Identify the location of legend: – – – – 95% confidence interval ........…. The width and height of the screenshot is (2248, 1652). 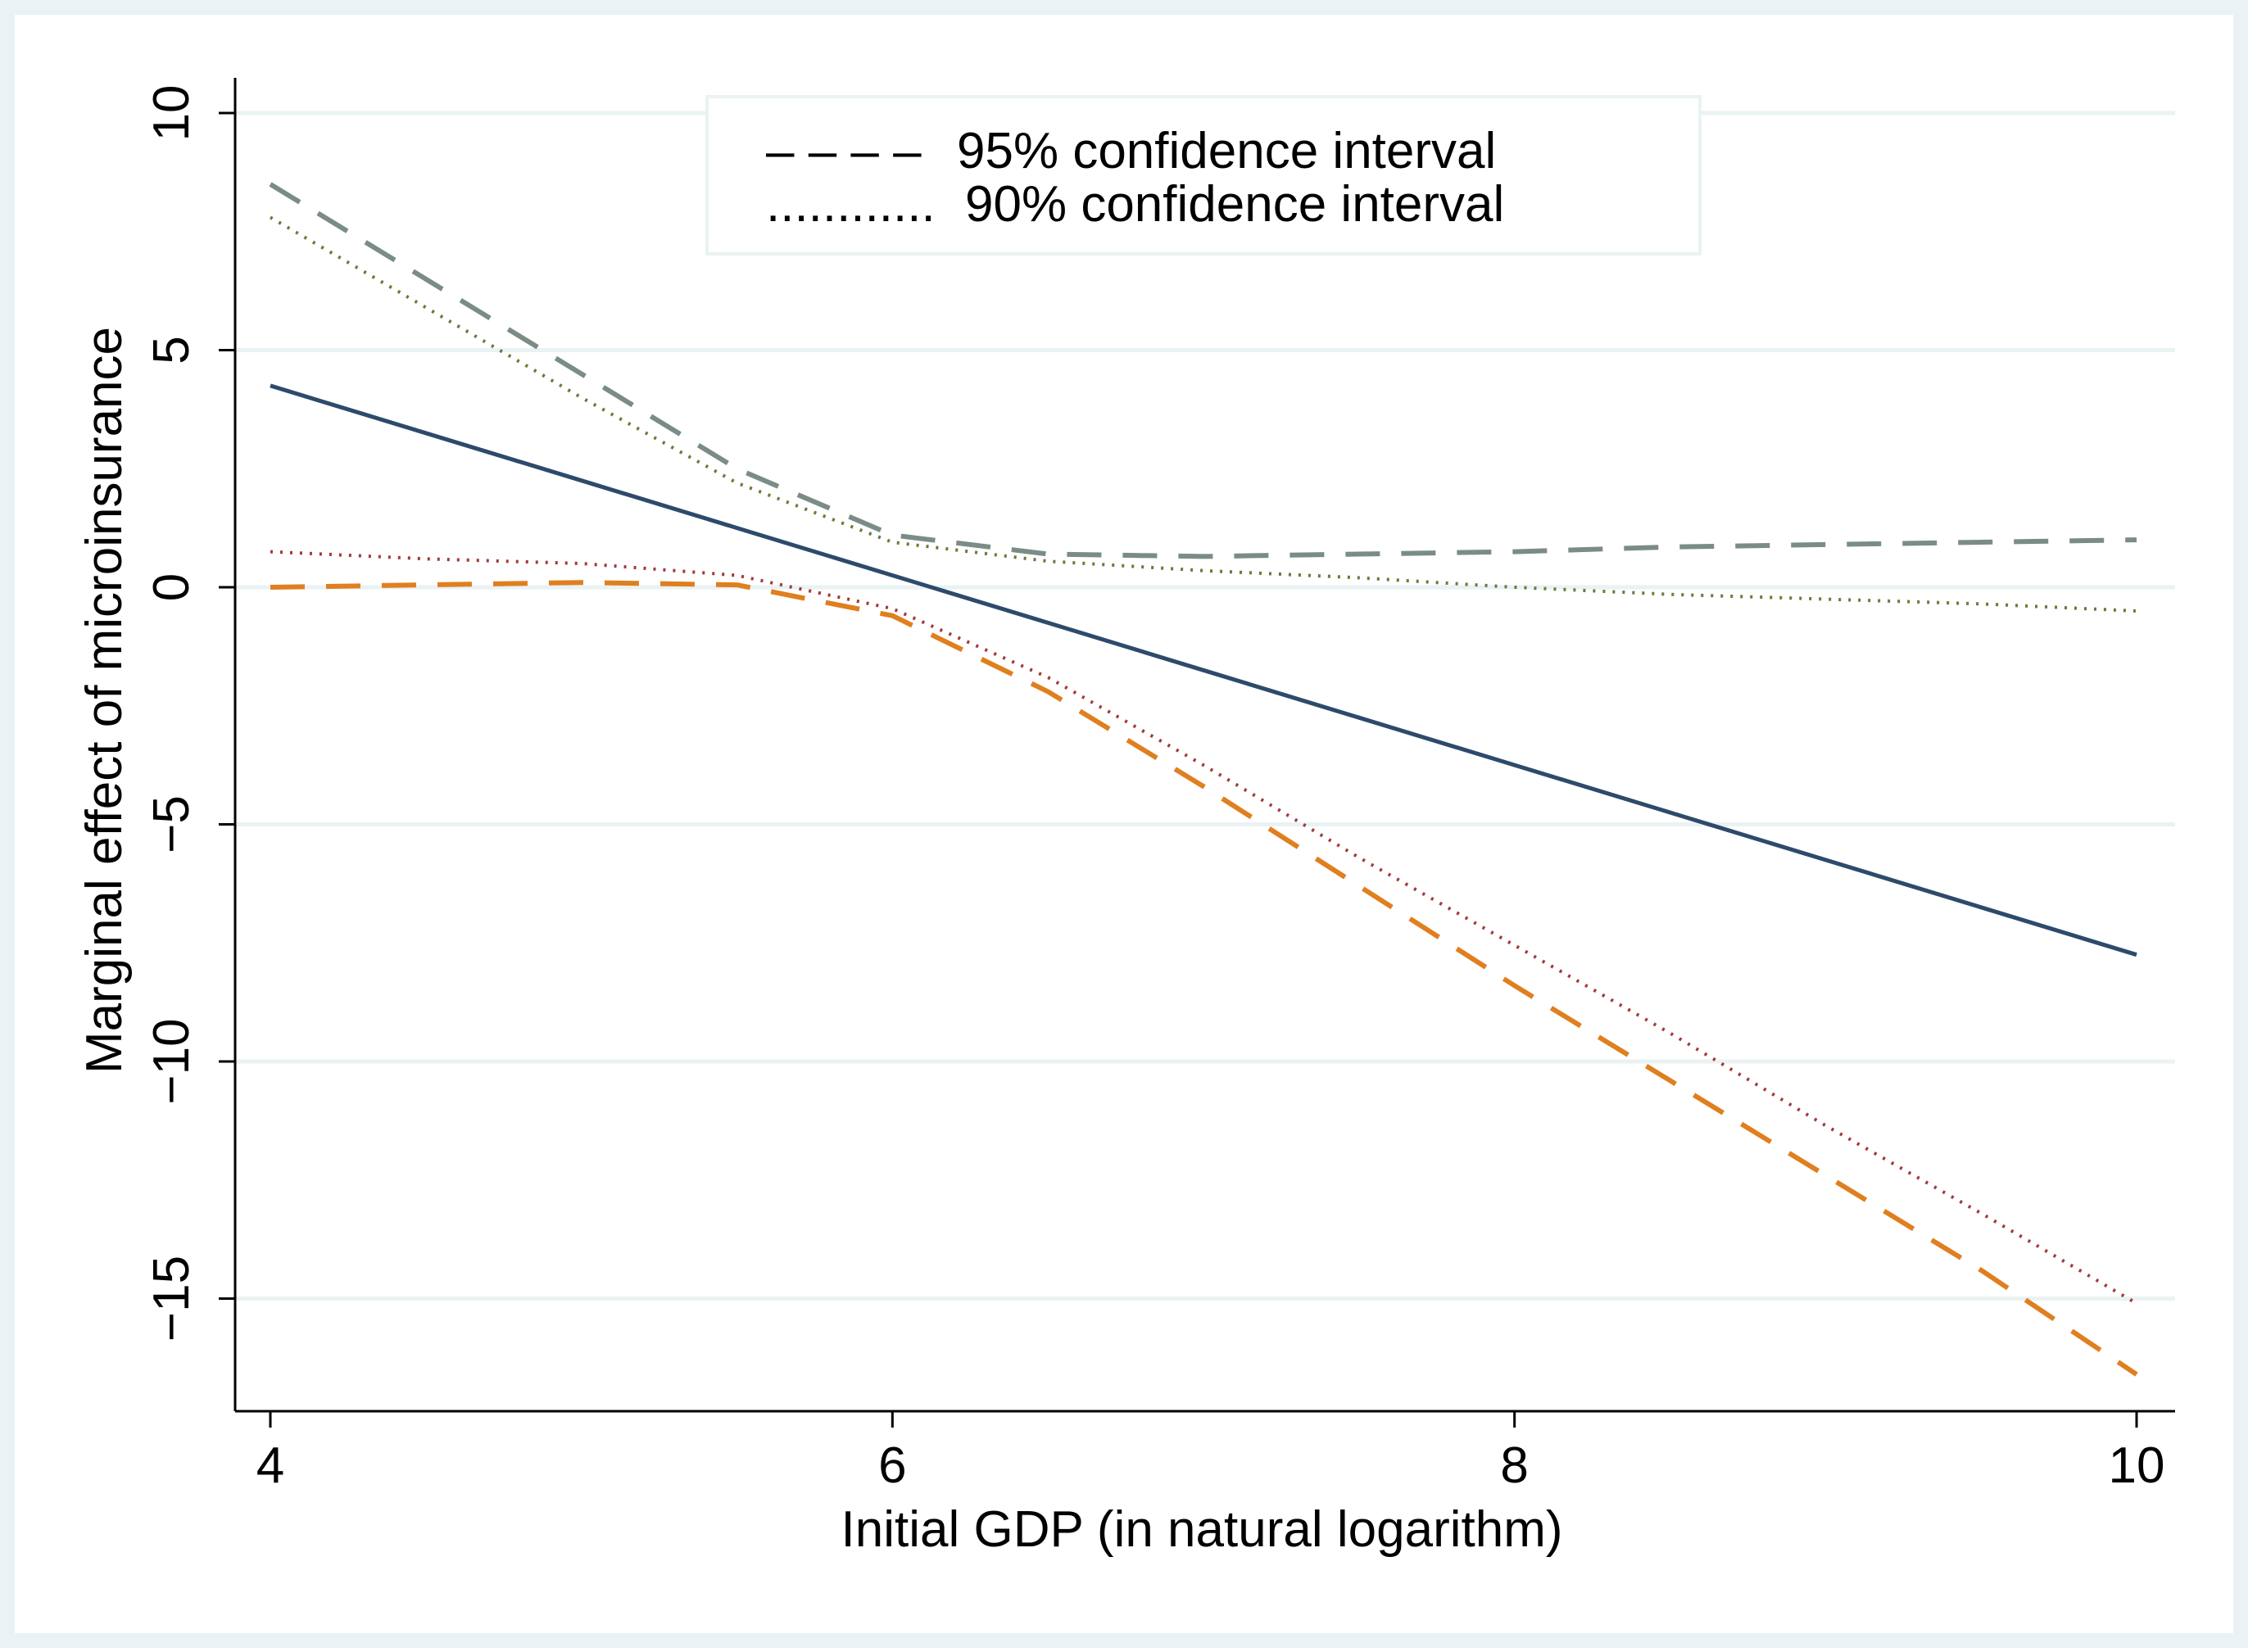
(1203, 175).